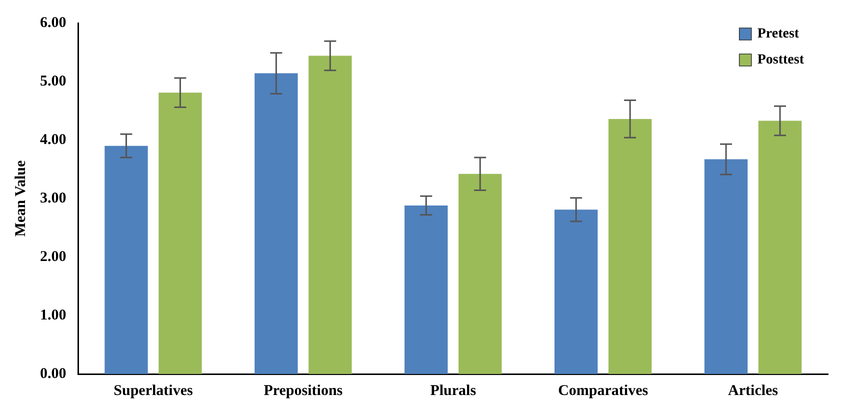 This screenshot has height=416, width=846. What do you see at coordinates (603, 390) in the screenshot?
I see `x-tick-label: Comparatives` at bounding box center [603, 390].